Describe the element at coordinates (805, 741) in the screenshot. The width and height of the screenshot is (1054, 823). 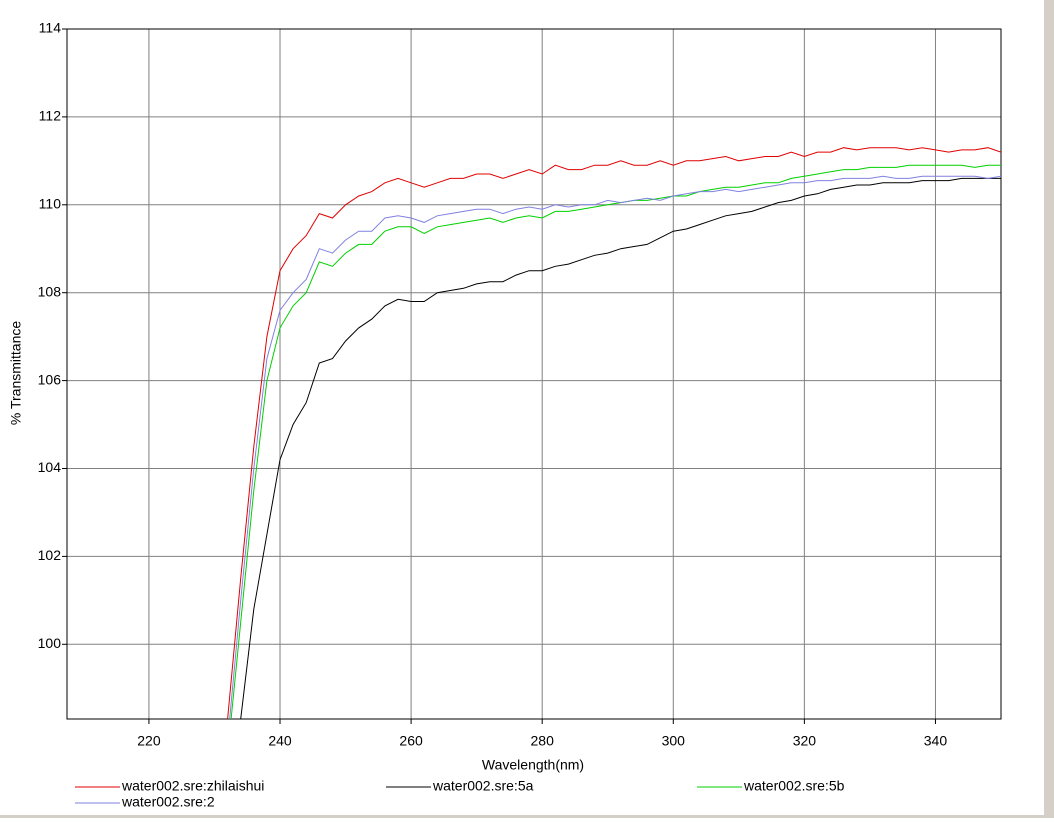
I see `x-tick-label: 320` at that location.